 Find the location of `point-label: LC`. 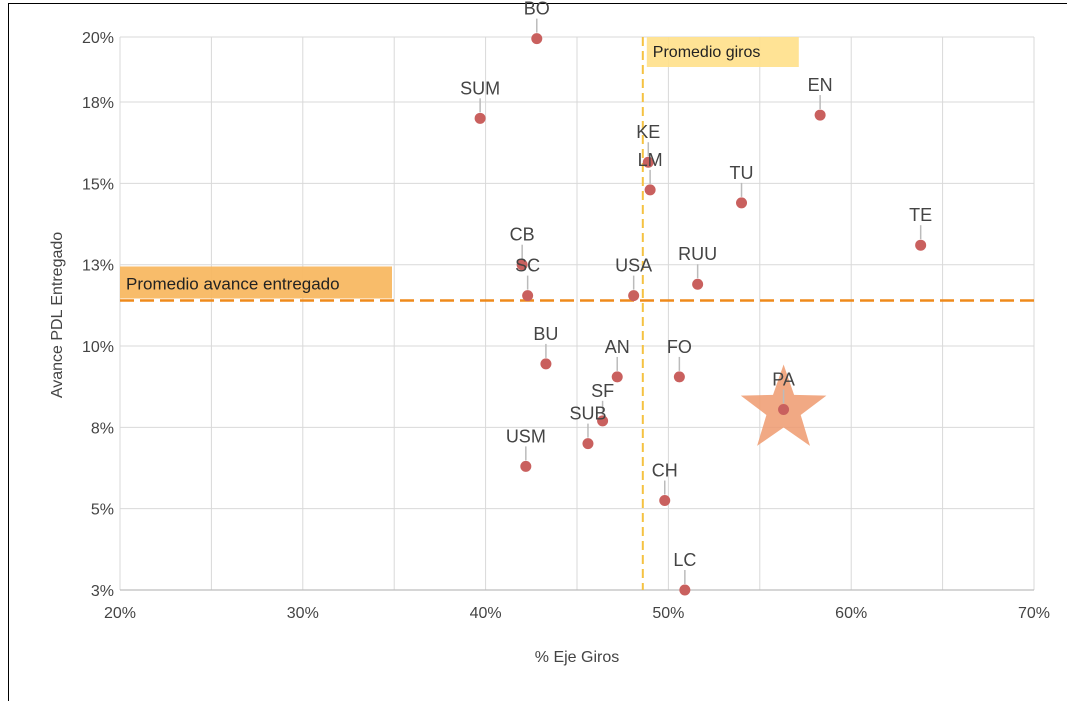

point-label: LC is located at coordinates (684, 560).